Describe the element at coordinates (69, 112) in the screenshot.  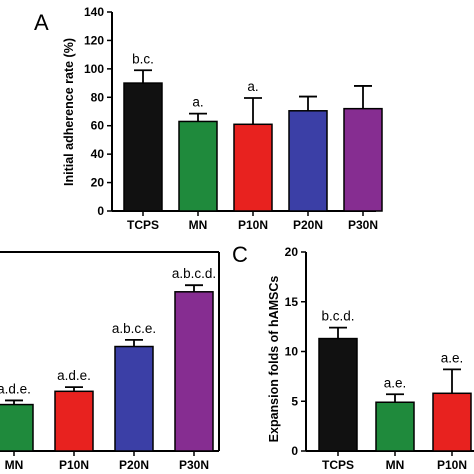
I see `y-axis-label-a: Initial adherence rate (%)` at that location.